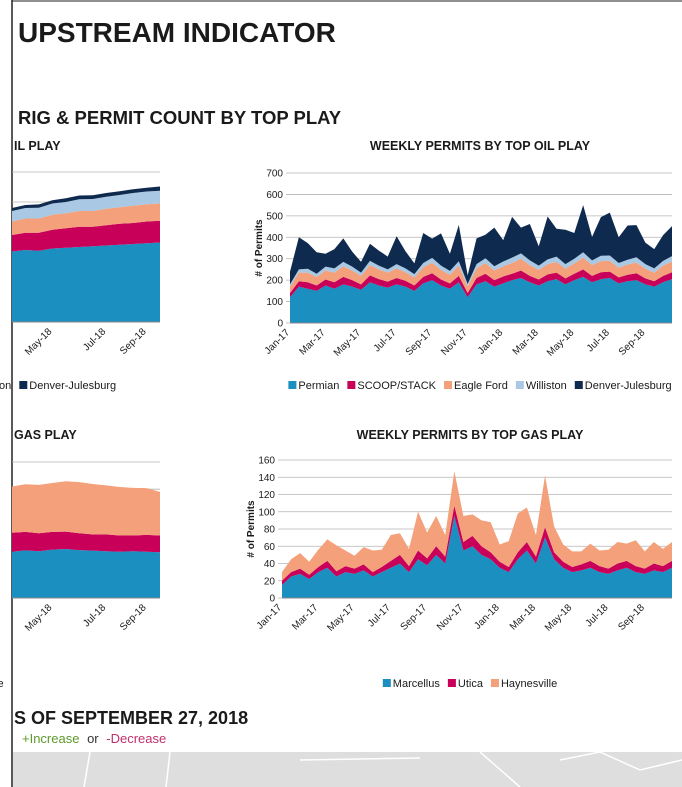 Image resolution: width=682 pixels, height=787 pixels. I want to click on increase-label: +Increase, so click(50, 738).